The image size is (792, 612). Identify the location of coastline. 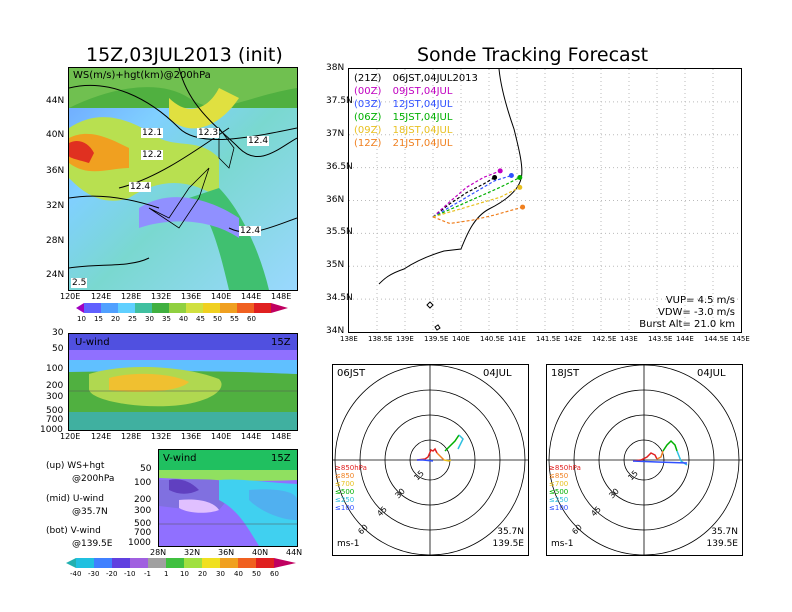
(450, 177).